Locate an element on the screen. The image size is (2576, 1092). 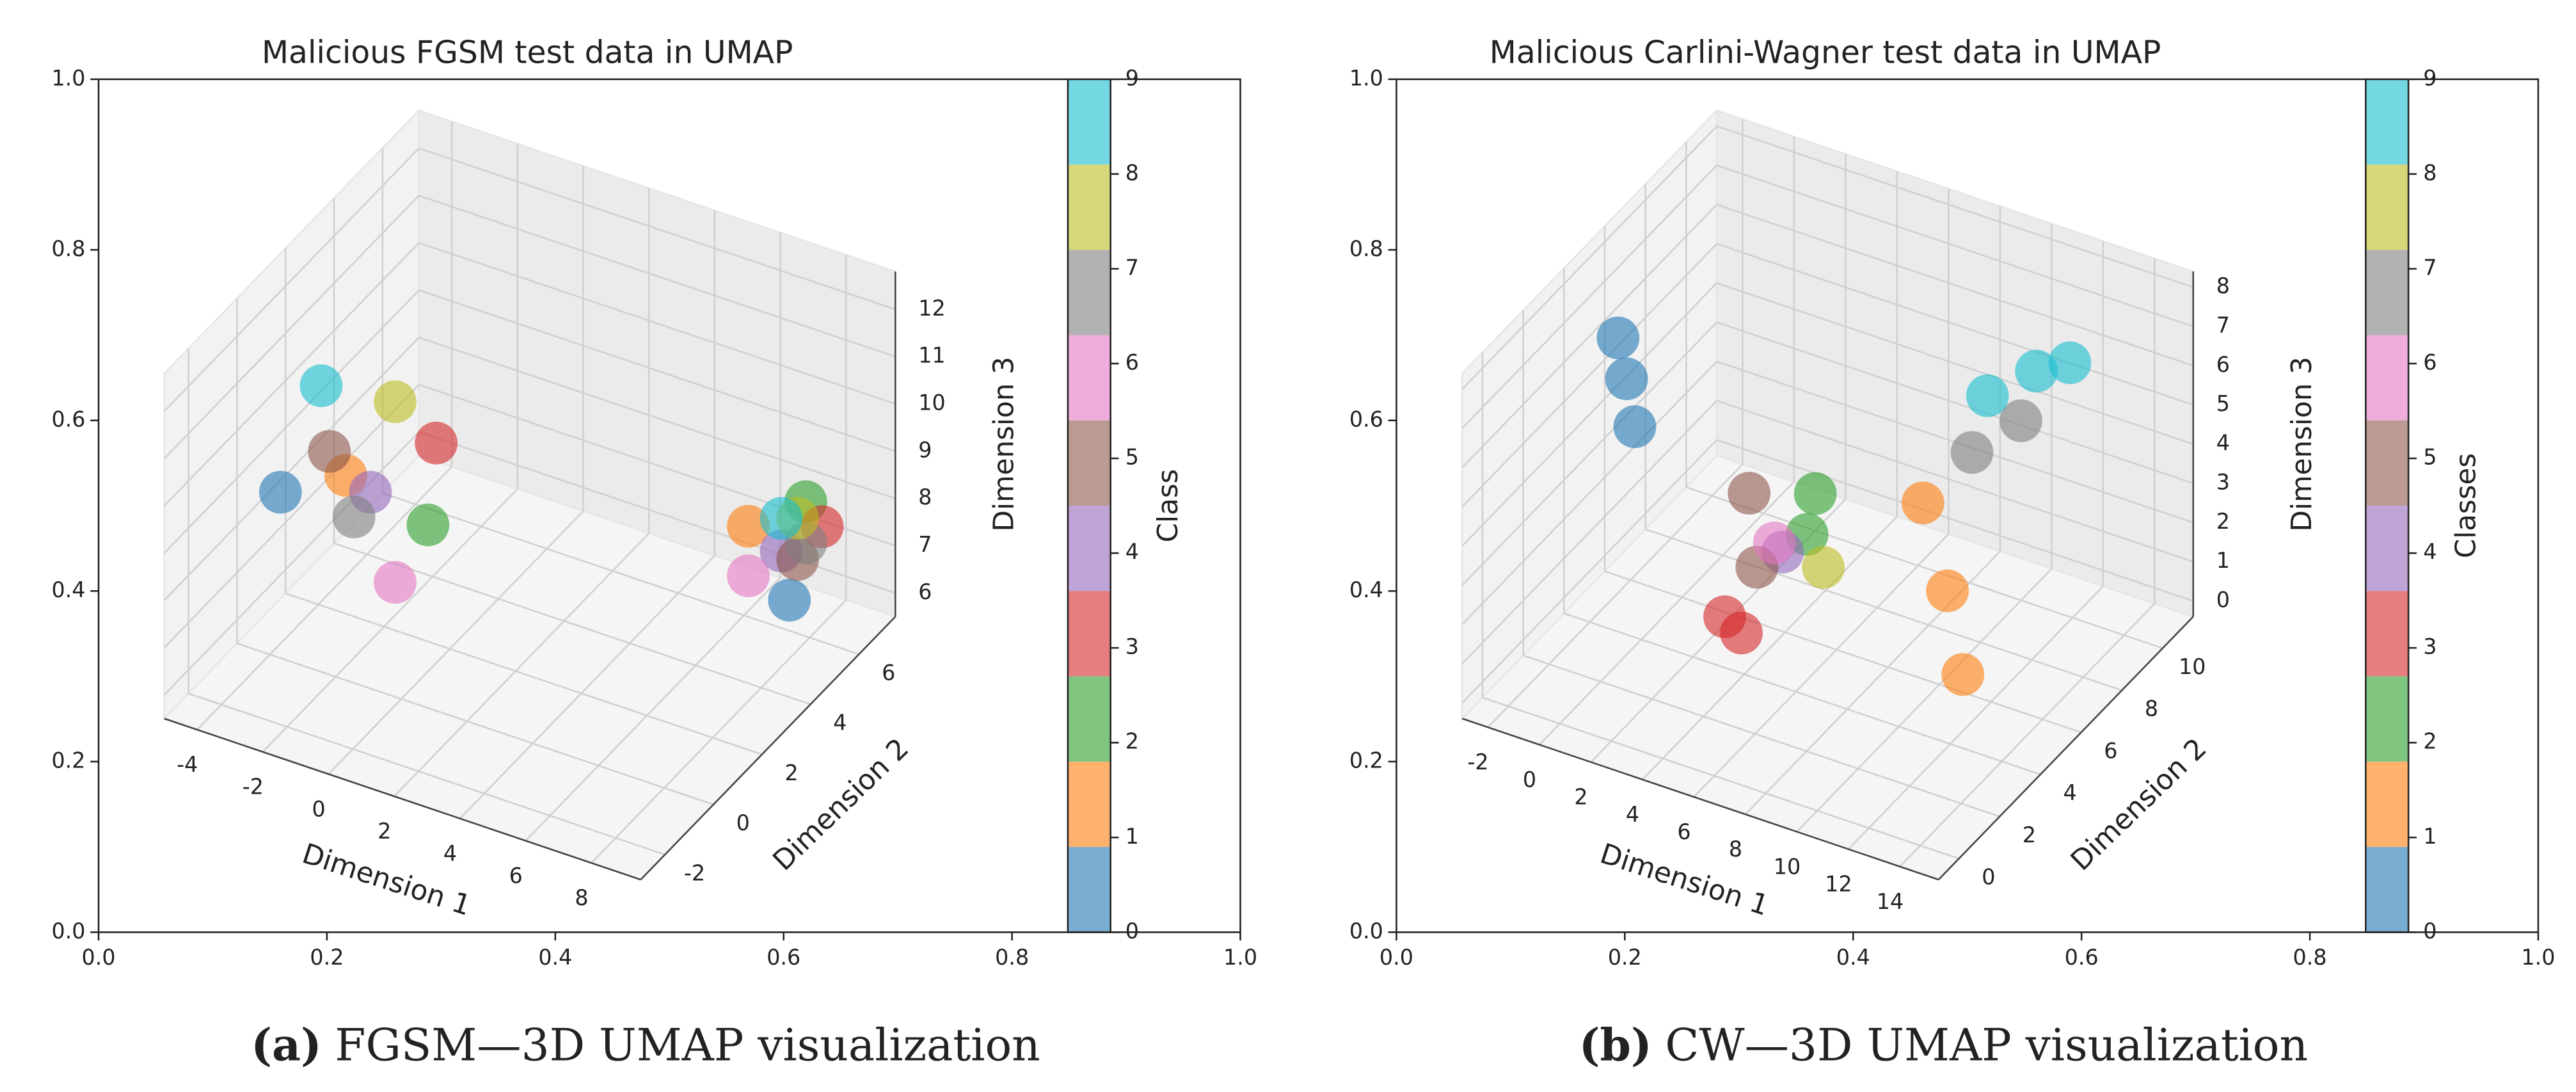
x3-tick-label: 4 is located at coordinates (450, 853).